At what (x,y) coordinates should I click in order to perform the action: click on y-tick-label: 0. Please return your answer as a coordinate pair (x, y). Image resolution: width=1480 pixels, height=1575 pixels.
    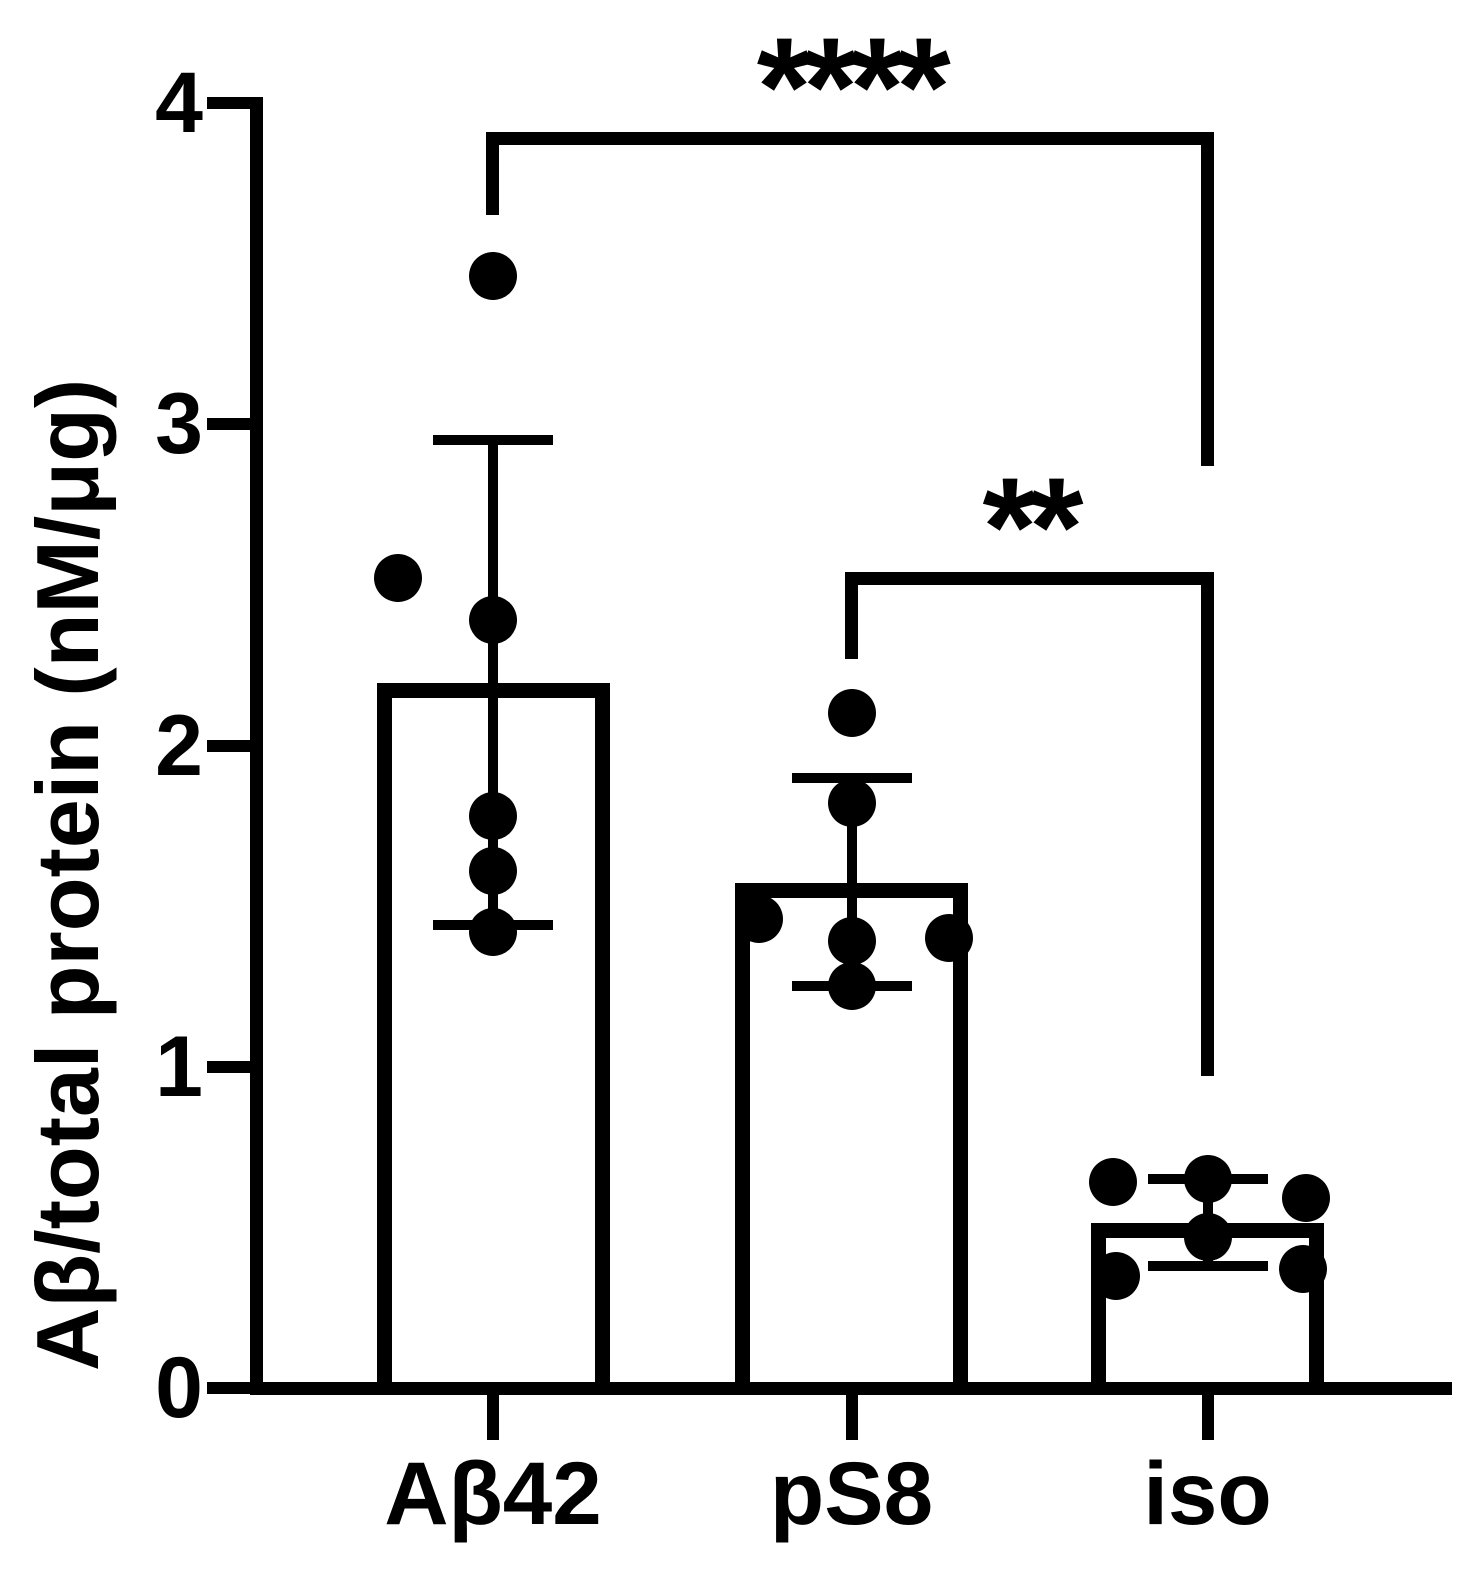
    Looking at the image, I should click on (179, 1388).